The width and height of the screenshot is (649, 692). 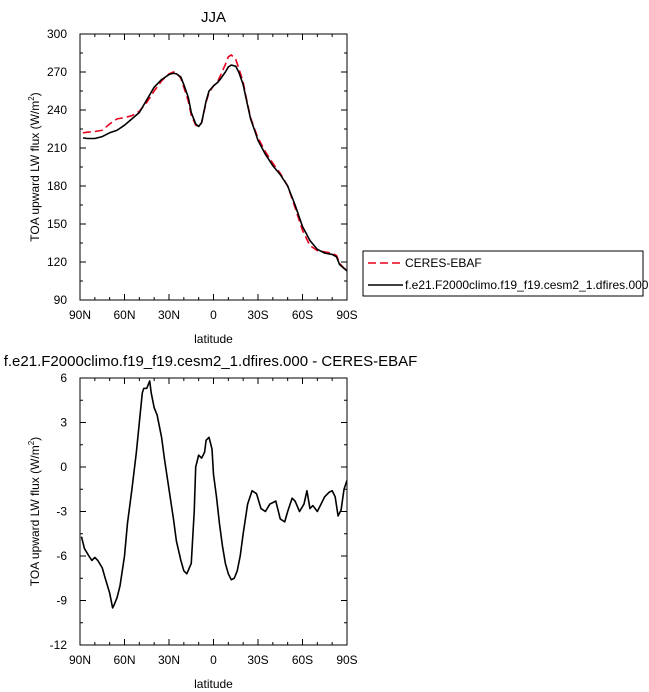 I want to click on y-tick-label: -12, so click(x=59, y=645).